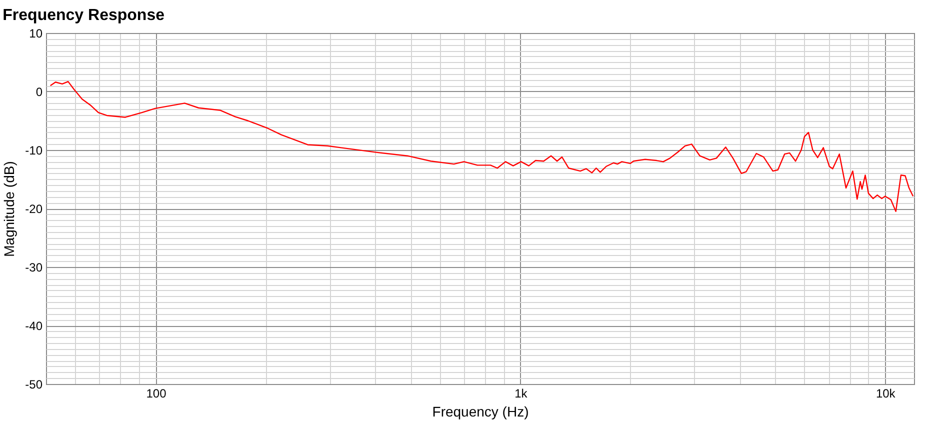  What do you see at coordinates (156, 393) in the screenshot?
I see `x-tick-label: 100` at bounding box center [156, 393].